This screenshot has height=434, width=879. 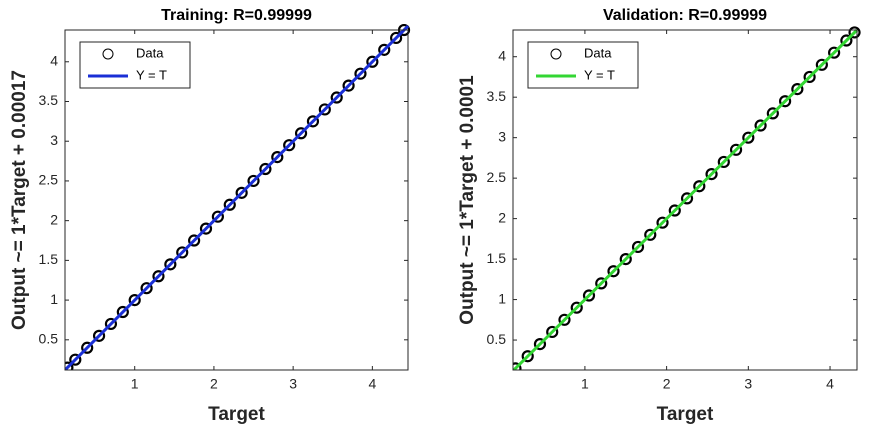 What do you see at coordinates (685, 15) in the screenshot?
I see `chart-title: Validation: R=0.99999` at bounding box center [685, 15].